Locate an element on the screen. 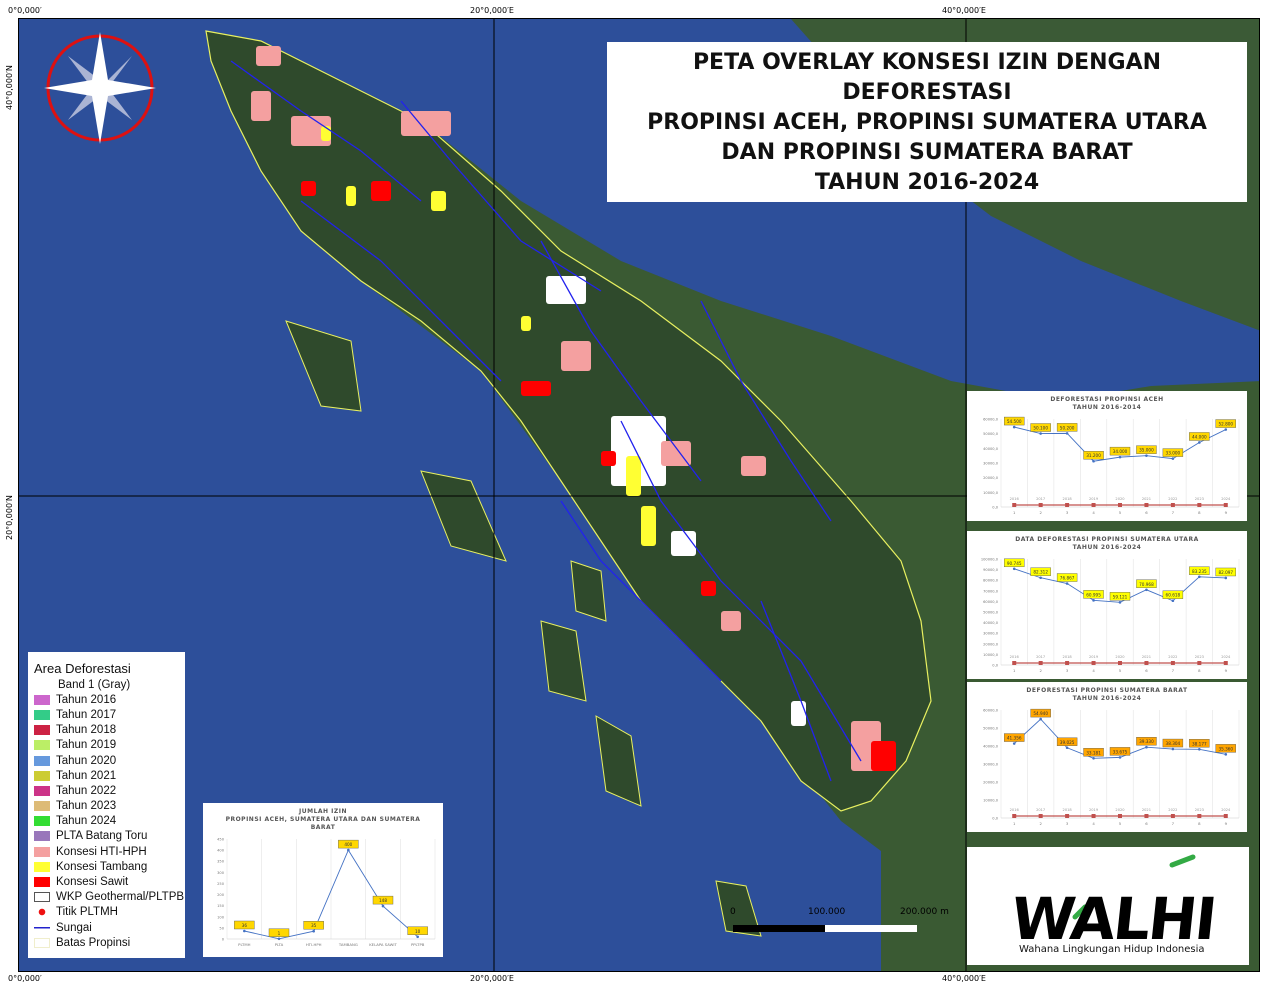 The image size is (1281, 994). legend-item: Tahun 2019 is located at coordinates (106, 745).